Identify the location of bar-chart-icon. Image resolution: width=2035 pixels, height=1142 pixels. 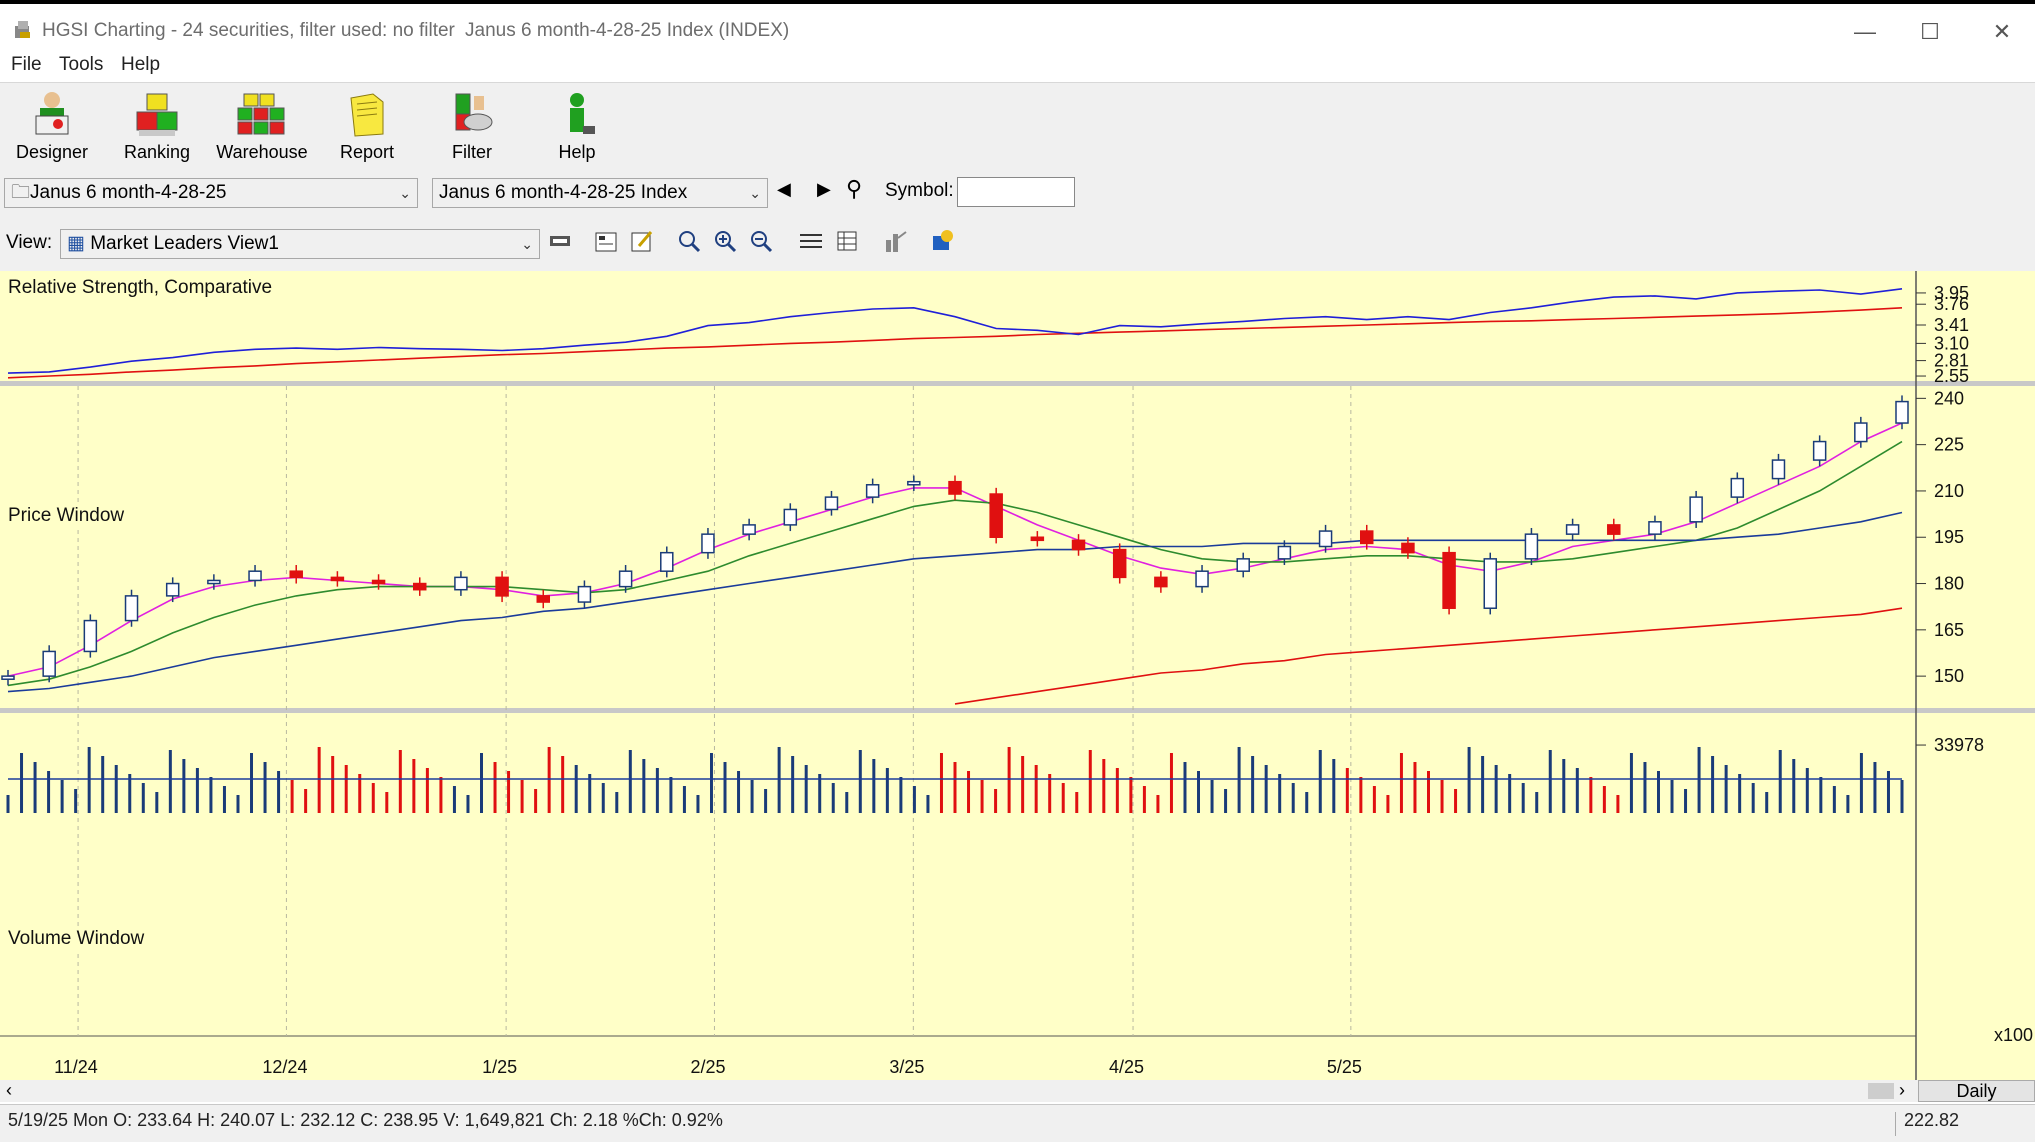
(895, 241).